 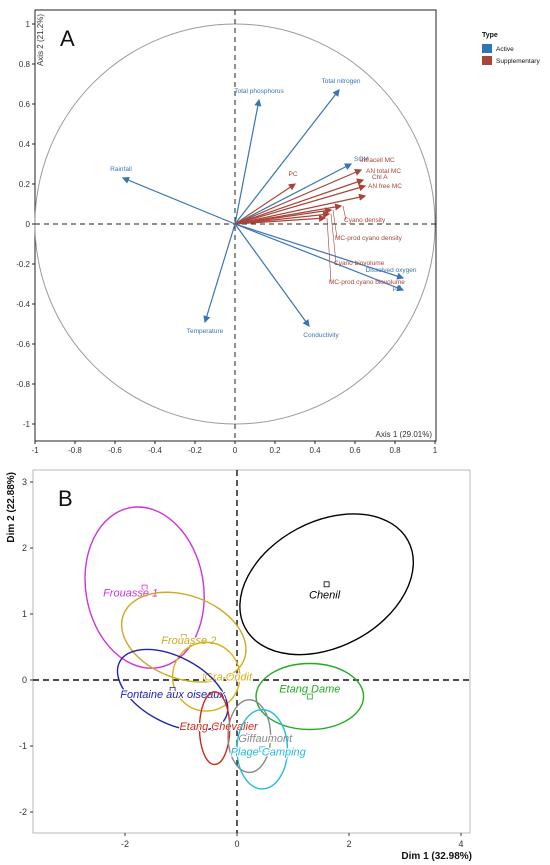 I want to click on loading-label: Dissolved oxygen, so click(x=391, y=270).